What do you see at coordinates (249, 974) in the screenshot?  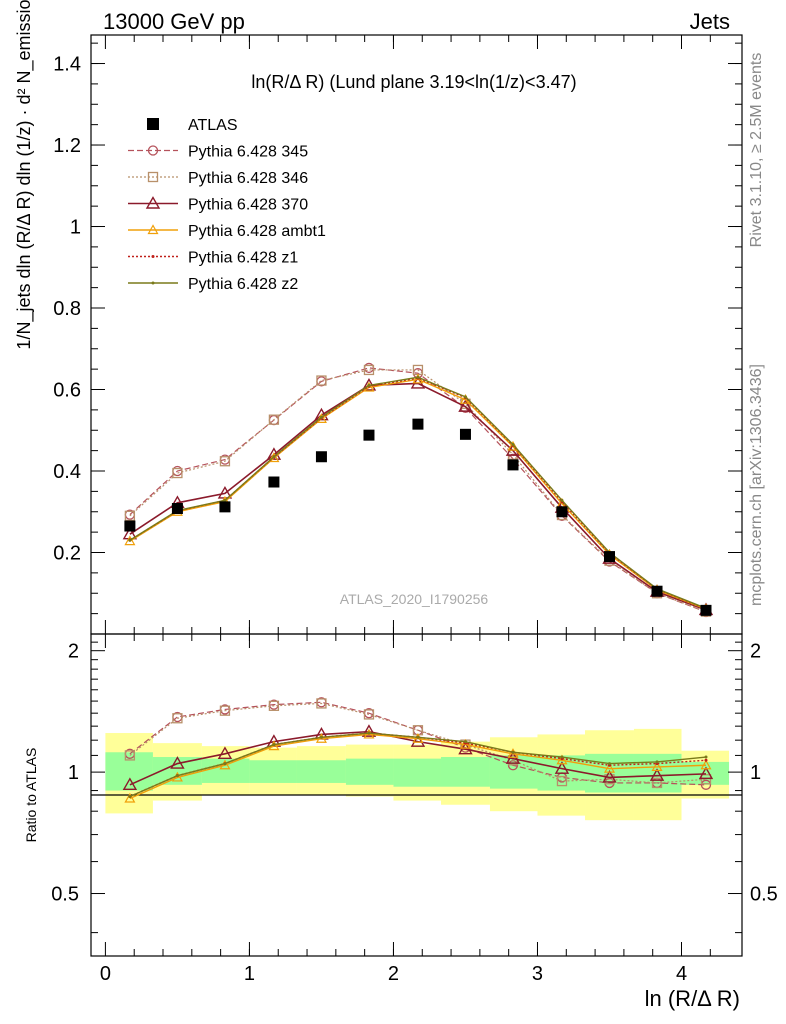 I see `x-tick-label: 1` at bounding box center [249, 974].